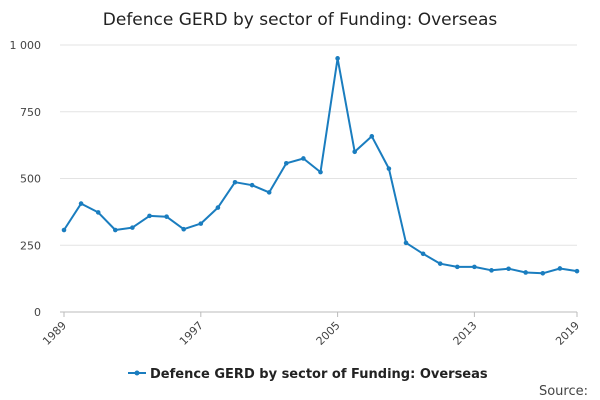  Describe the element at coordinates (567, 333) in the screenshot. I see `x-tick-label: 2019` at that location.